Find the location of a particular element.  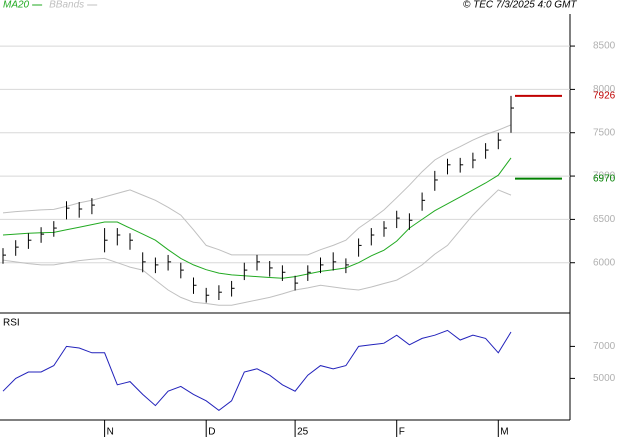

y-tick-label: 8000 is located at coordinates (604, 89).